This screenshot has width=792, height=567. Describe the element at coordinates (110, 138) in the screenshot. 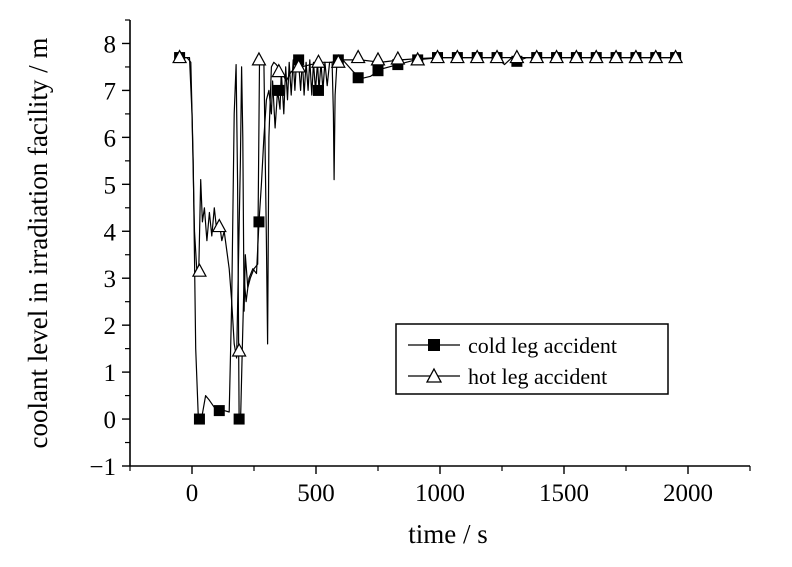

I see `y-tick-label: 6` at that location.